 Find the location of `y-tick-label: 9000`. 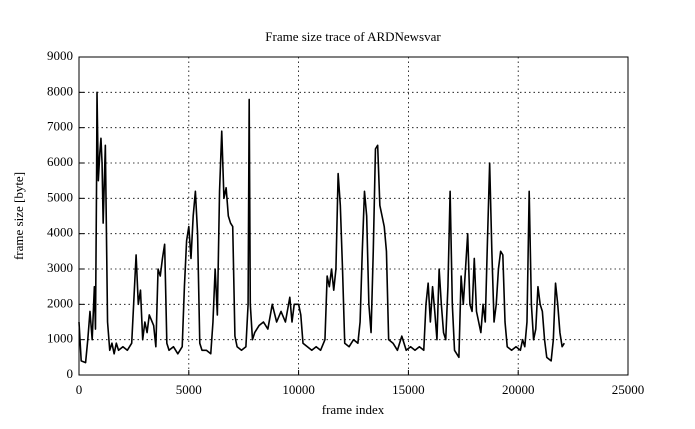

y-tick-label: 9000 is located at coordinates (60, 55).